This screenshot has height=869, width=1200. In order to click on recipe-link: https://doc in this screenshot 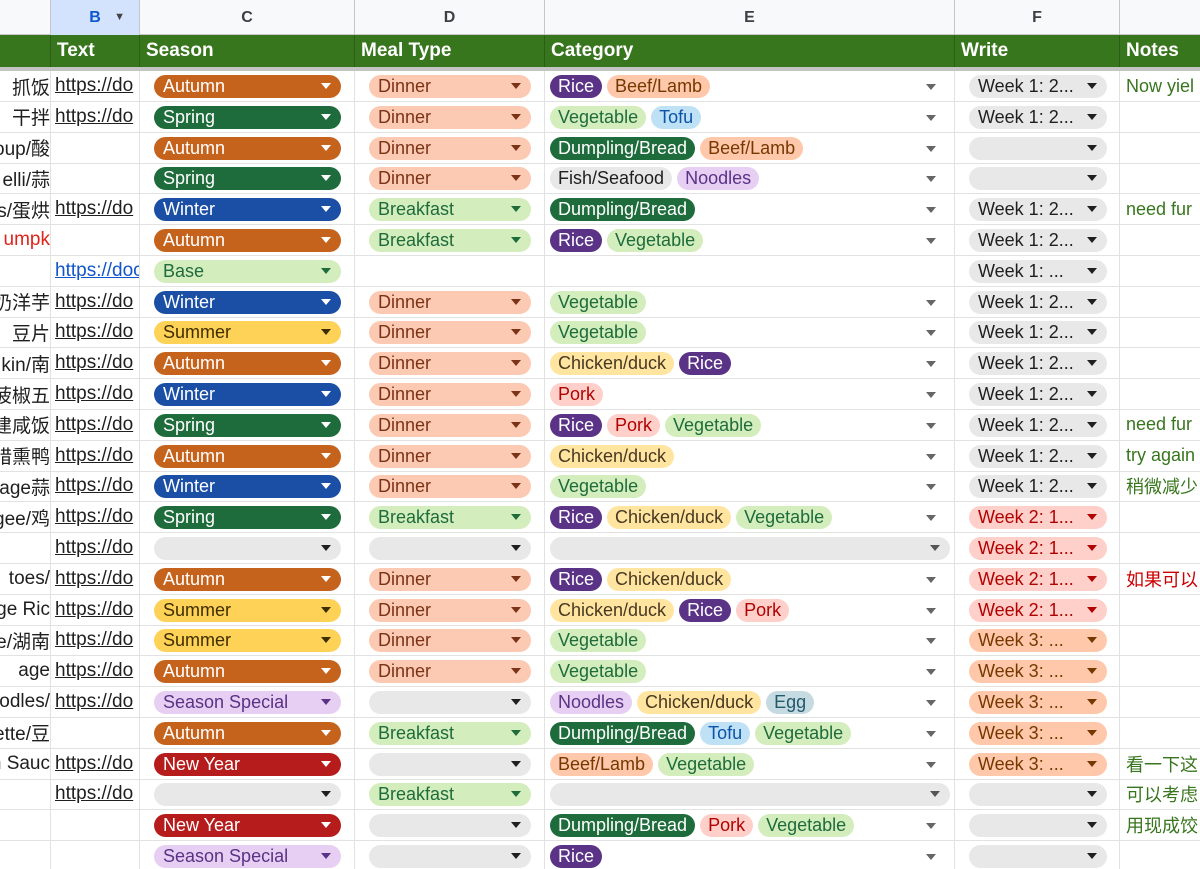, I will do `click(97, 270)`.